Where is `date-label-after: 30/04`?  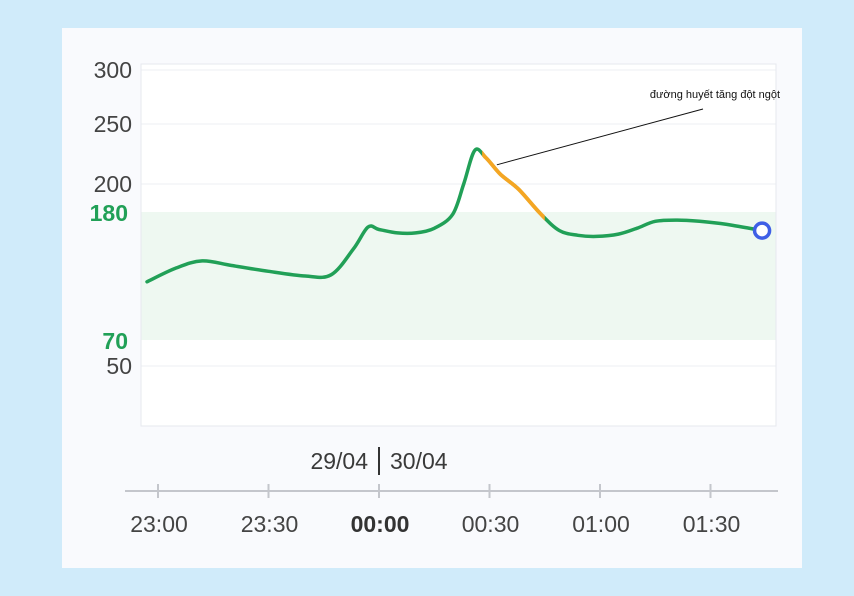 date-label-after: 30/04 is located at coordinates (419, 461).